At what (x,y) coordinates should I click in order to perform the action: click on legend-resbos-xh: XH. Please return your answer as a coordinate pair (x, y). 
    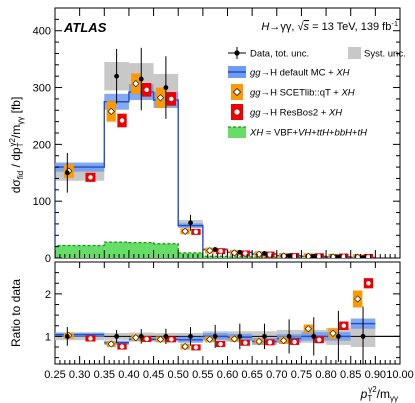
    Looking at the image, I should click on (335, 113).